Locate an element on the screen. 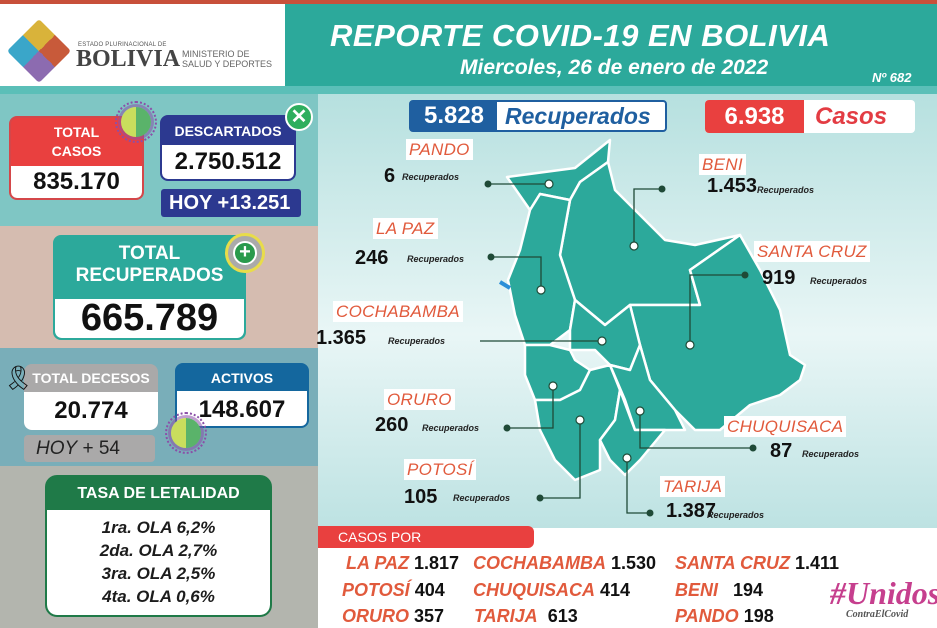 This screenshot has width=937, height=628. total-recuperados-label: TOTAL RECUPERADOS is located at coordinates (149, 264).